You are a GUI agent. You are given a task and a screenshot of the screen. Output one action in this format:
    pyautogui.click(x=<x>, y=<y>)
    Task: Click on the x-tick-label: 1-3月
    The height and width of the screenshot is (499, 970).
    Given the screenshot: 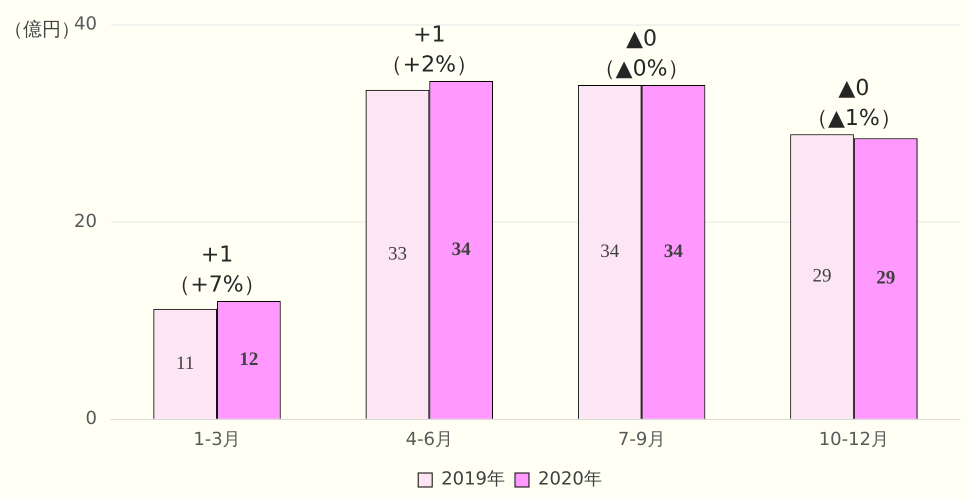 What is the action you would take?
    pyautogui.click(x=217, y=439)
    